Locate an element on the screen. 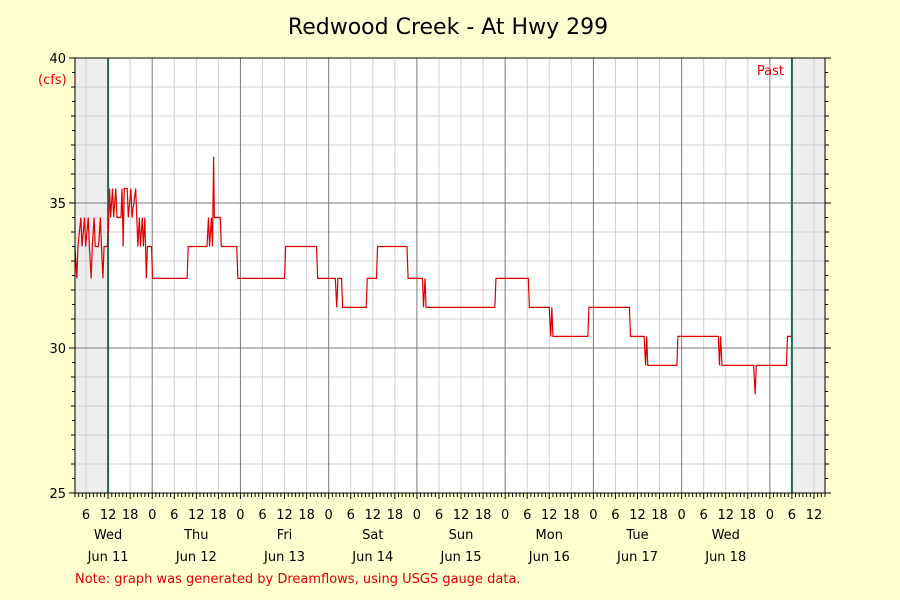  x-weekday-label: Sun is located at coordinates (461, 535).